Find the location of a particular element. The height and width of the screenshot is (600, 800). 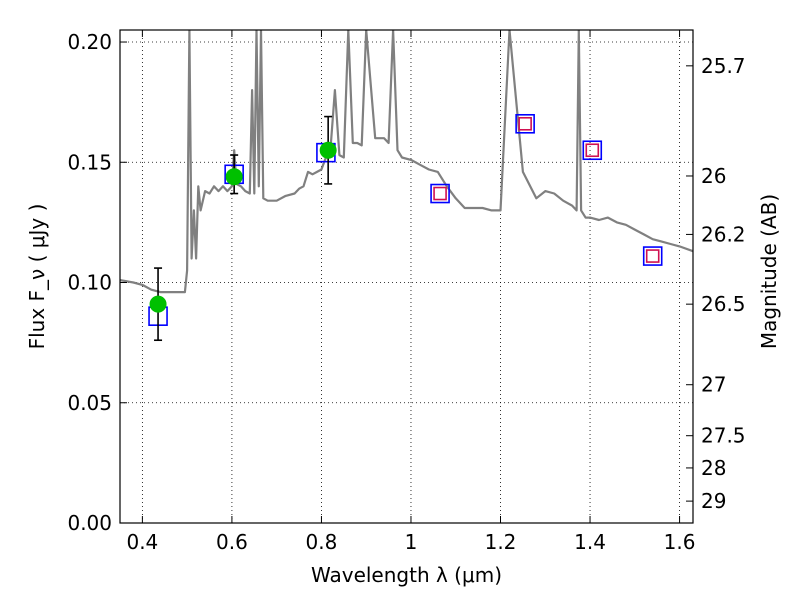

right-axis-label: Magnitude (AB) is located at coordinates (769, 271).